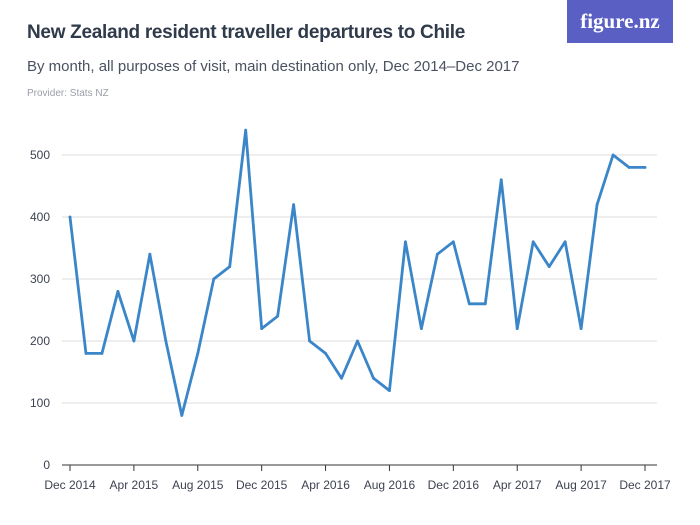 Image resolution: width=700 pixels, height=525 pixels. What do you see at coordinates (262, 485) in the screenshot?
I see `x-tick-label: Dec 2015` at bounding box center [262, 485].